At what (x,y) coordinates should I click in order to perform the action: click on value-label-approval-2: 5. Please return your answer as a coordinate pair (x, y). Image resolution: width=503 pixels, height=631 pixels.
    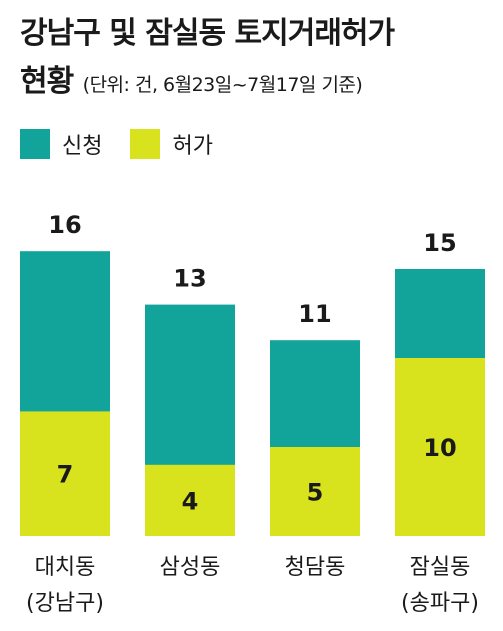
    Looking at the image, I should click on (315, 493).